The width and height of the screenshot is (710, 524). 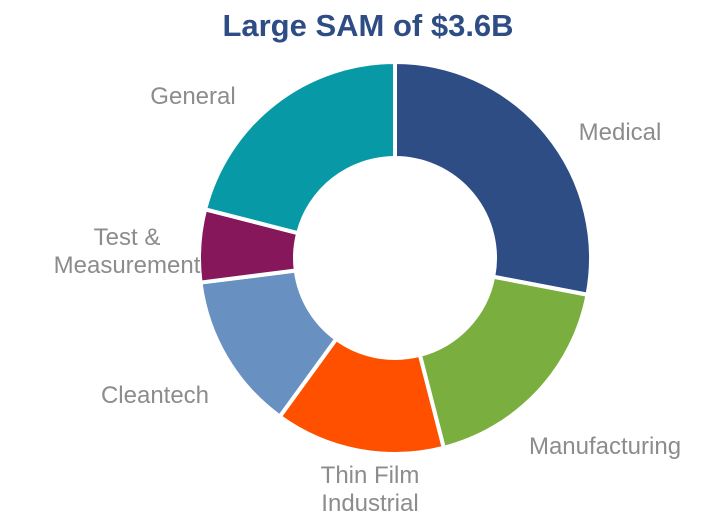 I want to click on segment-label: Cleantech, so click(x=155, y=395).